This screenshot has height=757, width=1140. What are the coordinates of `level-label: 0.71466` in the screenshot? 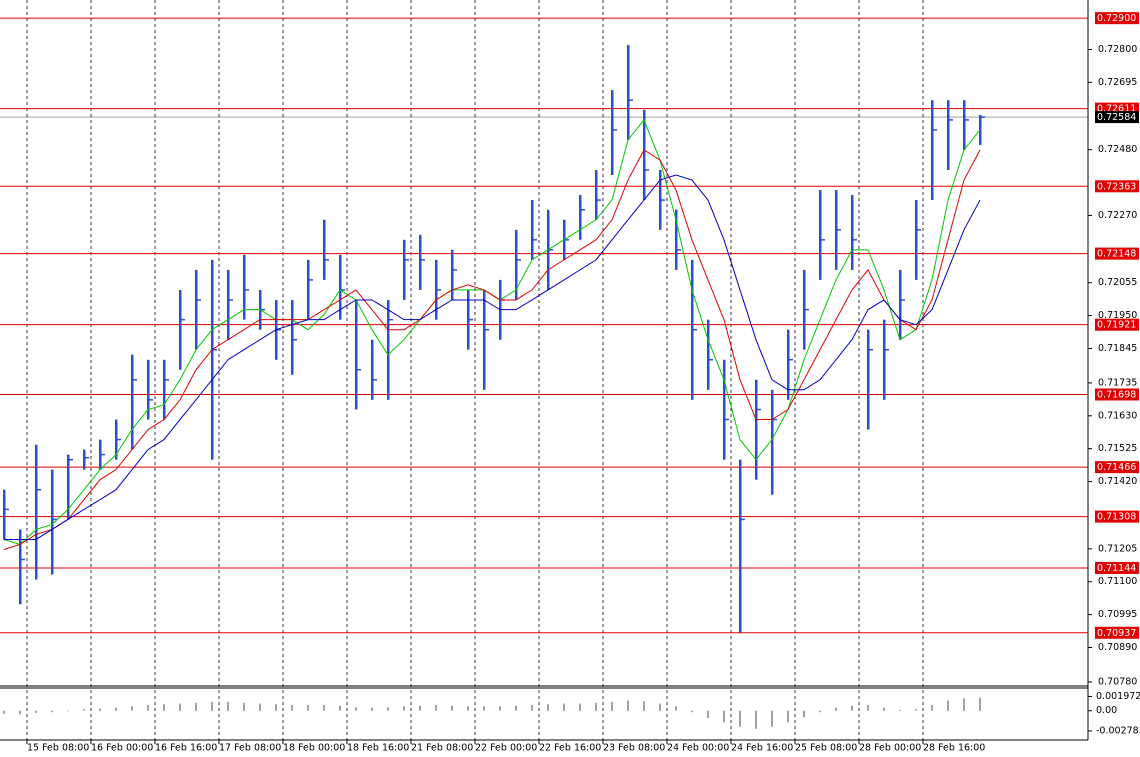 It's located at (1116, 467).